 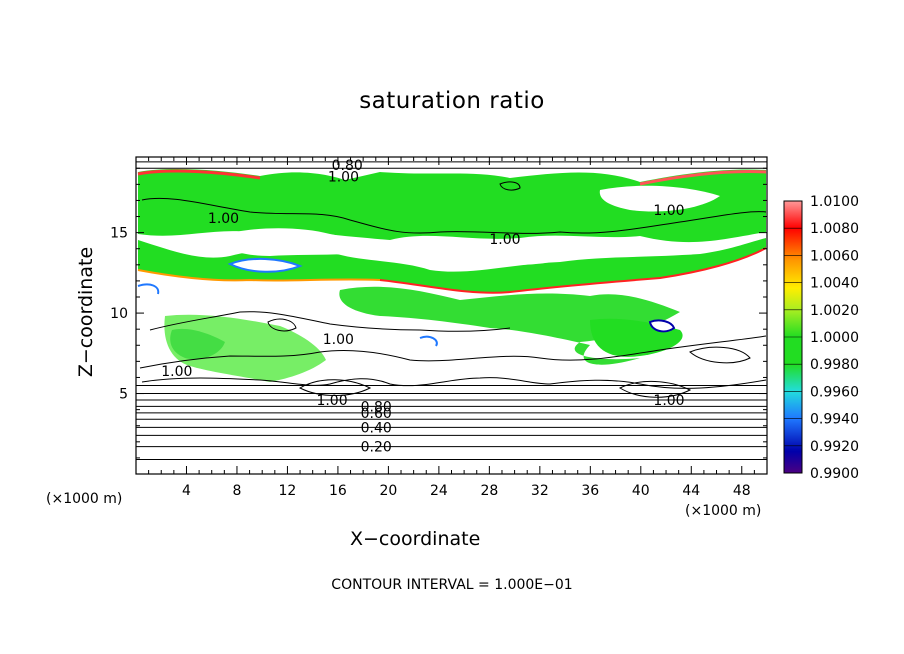 What do you see at coordinates (691, 491) in the screenshot?
I see `x-tick-label: 44` at bounding box center [691, 491].